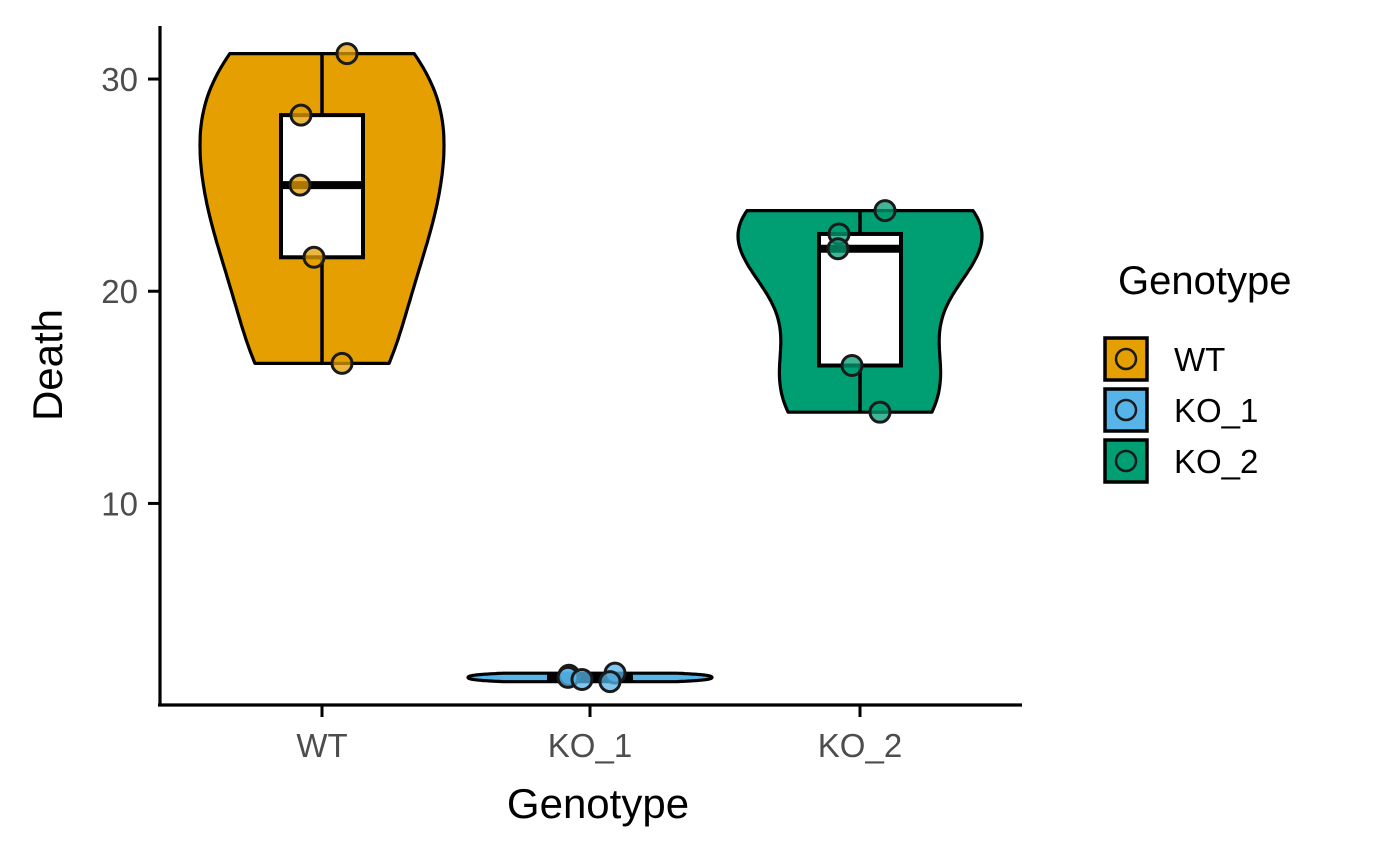 The height and width of the screenshot is (866, 1400). What do you see at coordinates (119, 79) in the screenshot?
I see `y-tick-label: 30` at bounding box center [119, 79].